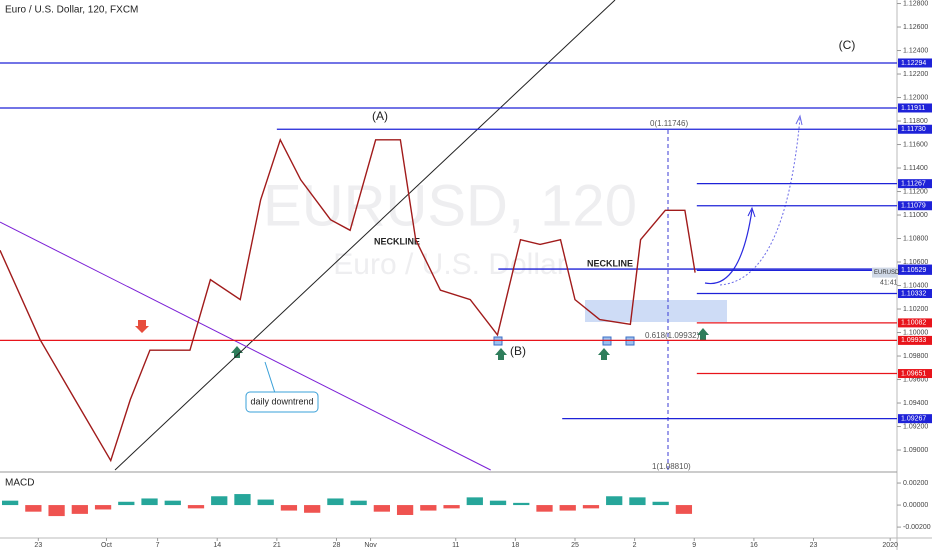  I want to click on y-tick-label: 1.11800, so click(915, 121).